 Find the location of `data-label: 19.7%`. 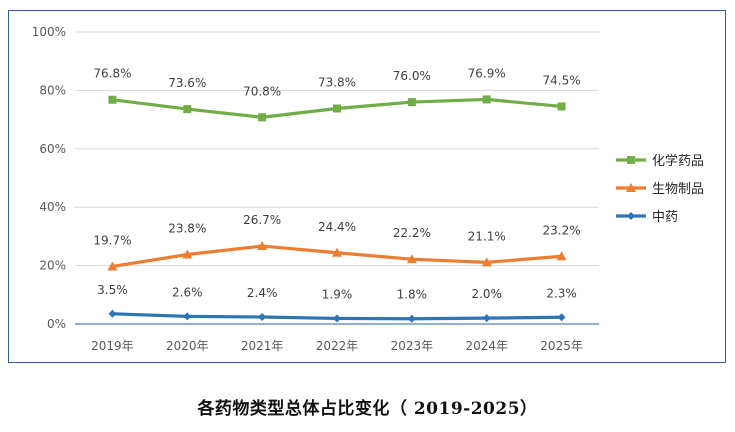

data-label: 19.7% is located at coordinates (112, 240).